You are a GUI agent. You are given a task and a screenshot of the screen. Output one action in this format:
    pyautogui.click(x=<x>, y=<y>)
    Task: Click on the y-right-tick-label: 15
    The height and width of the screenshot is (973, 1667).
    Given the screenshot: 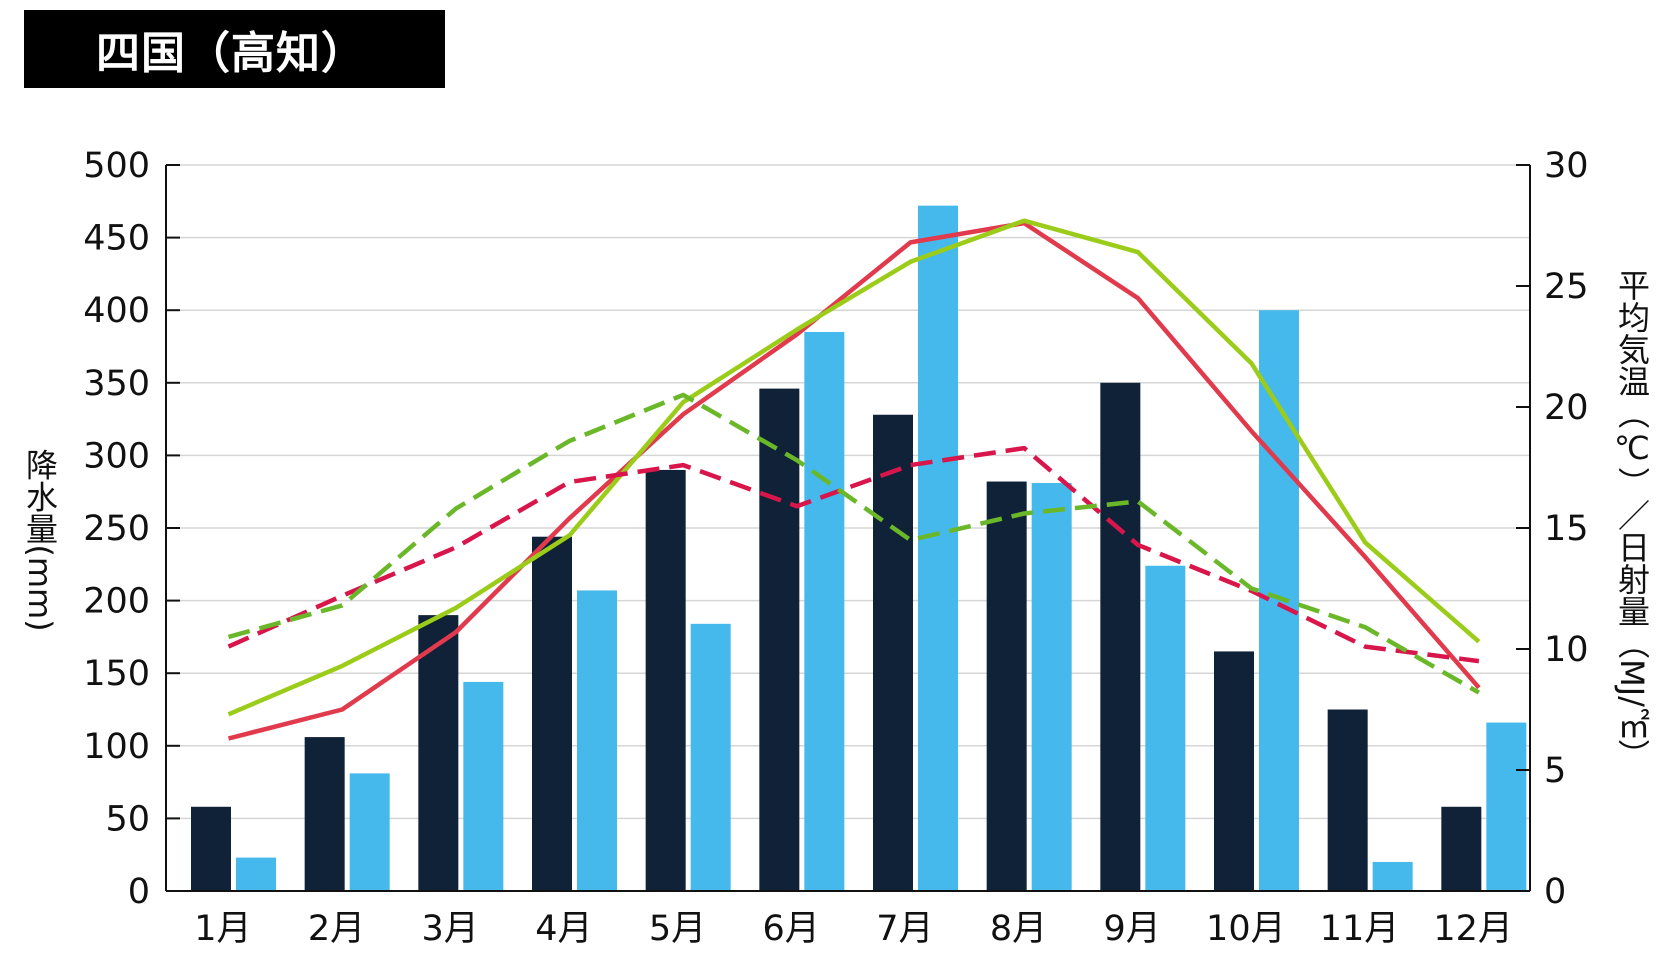 What is the action you would take?
    pyautogui.click(x=1566, y=529)
    